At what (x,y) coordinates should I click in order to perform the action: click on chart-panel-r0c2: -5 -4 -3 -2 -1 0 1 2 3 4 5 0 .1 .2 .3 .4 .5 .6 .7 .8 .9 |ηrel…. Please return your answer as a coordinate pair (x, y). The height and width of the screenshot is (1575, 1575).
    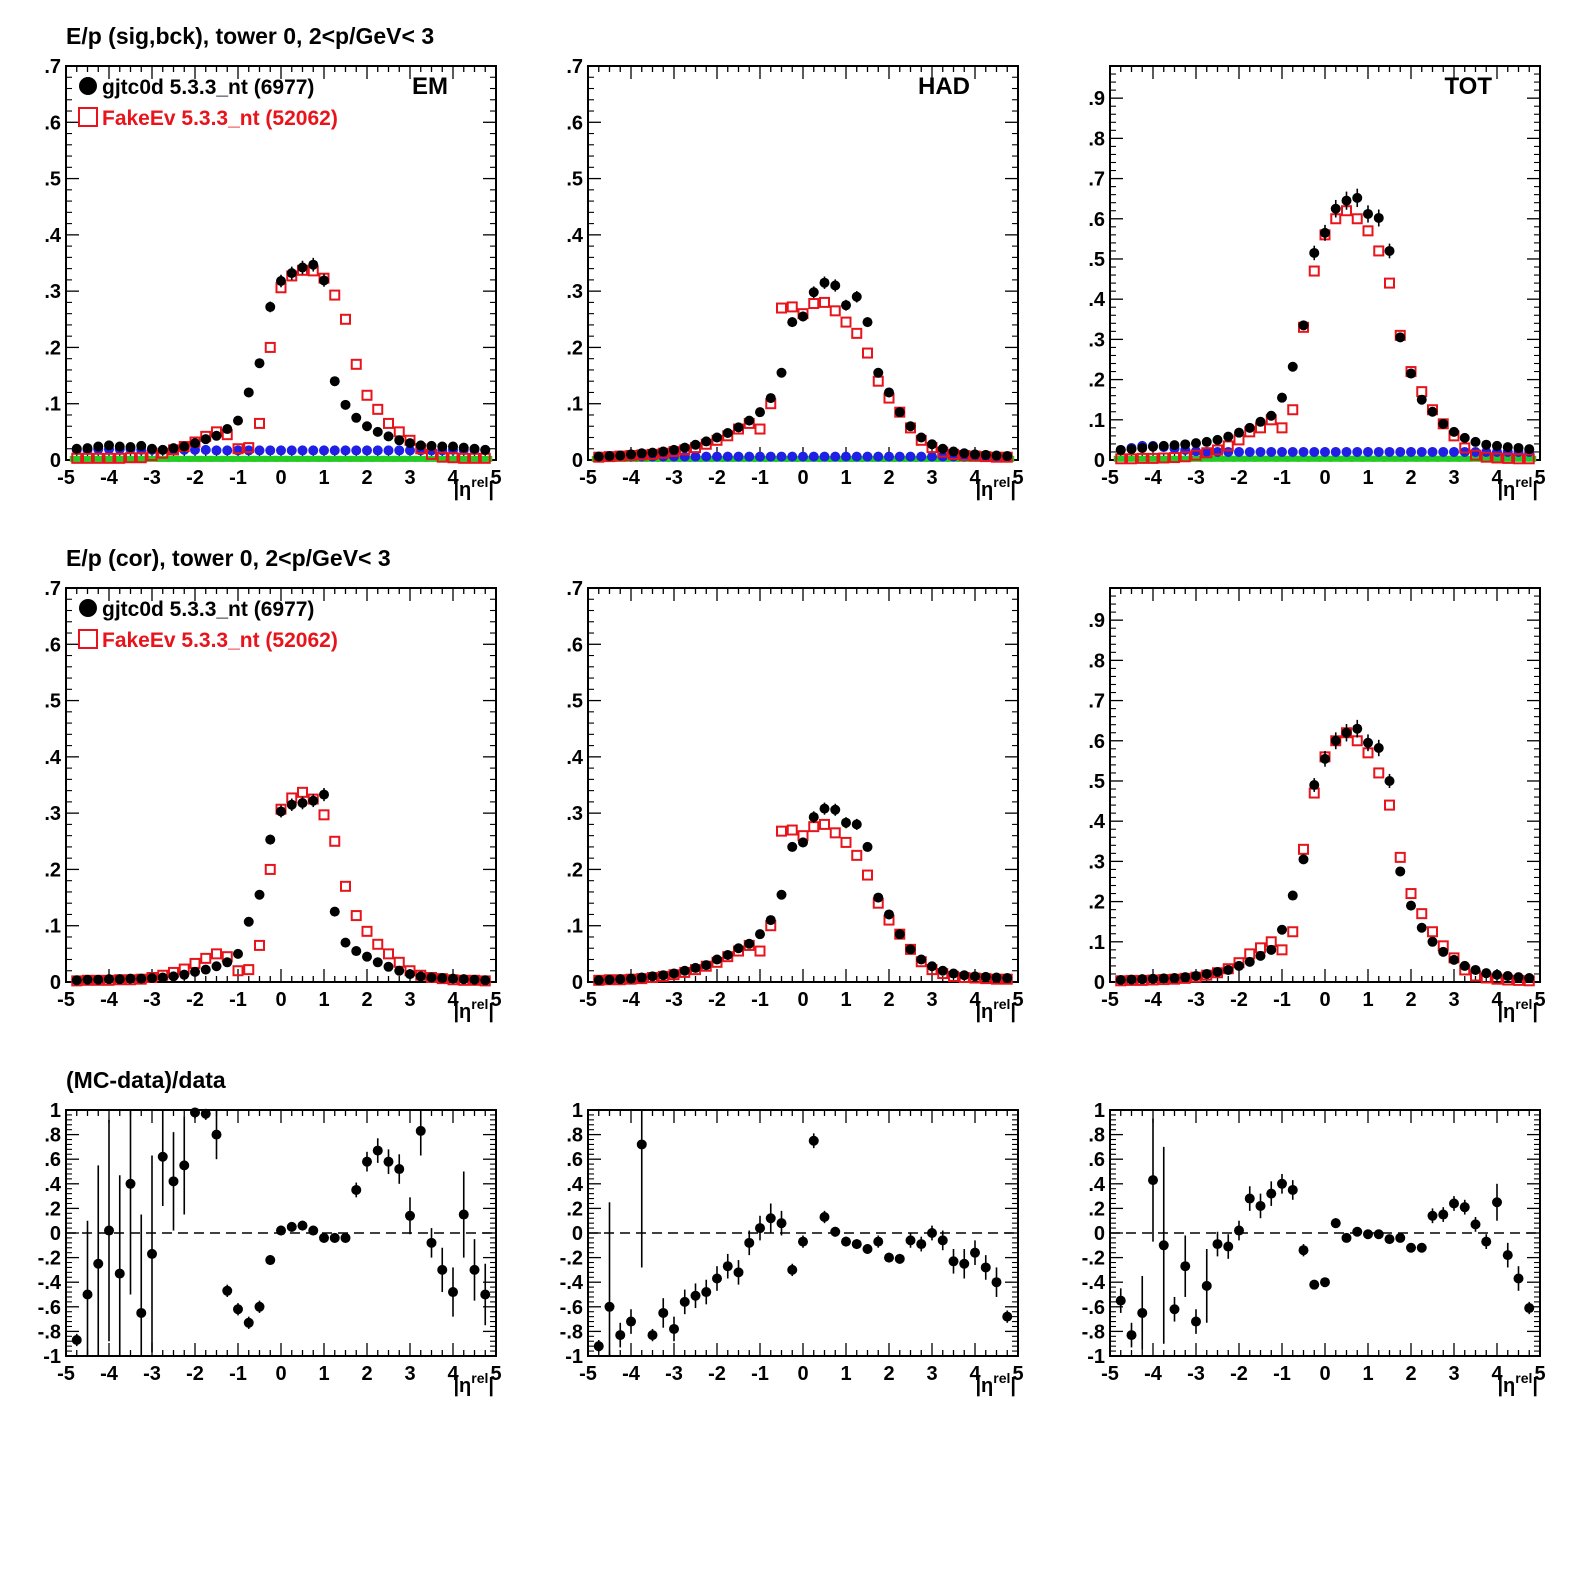
    Looking at the image, I should click on (1317, 283).